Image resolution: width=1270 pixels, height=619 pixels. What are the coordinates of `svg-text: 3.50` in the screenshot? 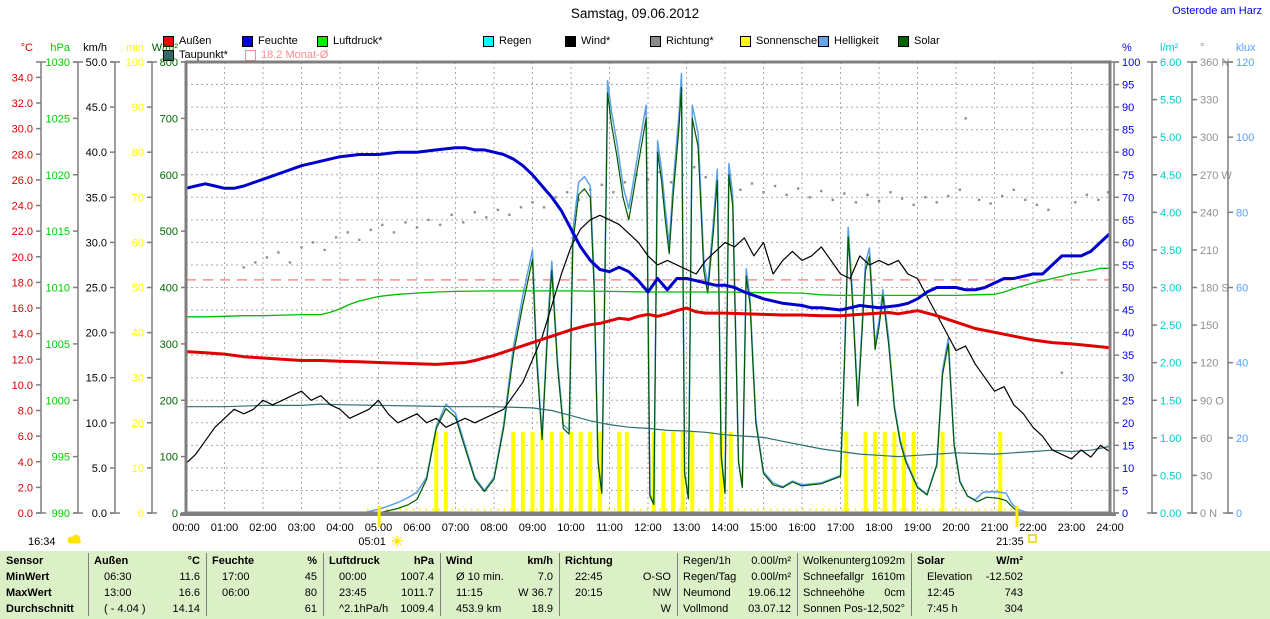 It's located at (1170, 251).